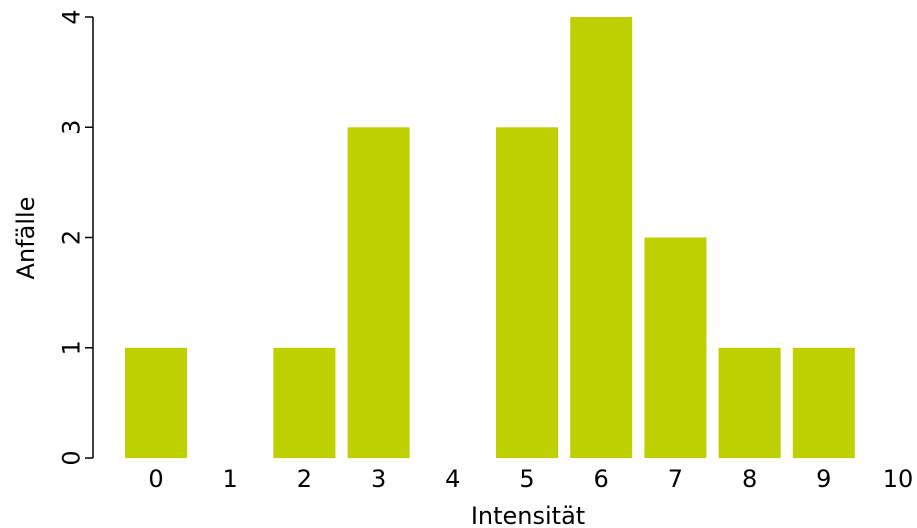 This screenshot has height=528, width=917. I want to click on x-tick-label: 3, so click(378, 479).